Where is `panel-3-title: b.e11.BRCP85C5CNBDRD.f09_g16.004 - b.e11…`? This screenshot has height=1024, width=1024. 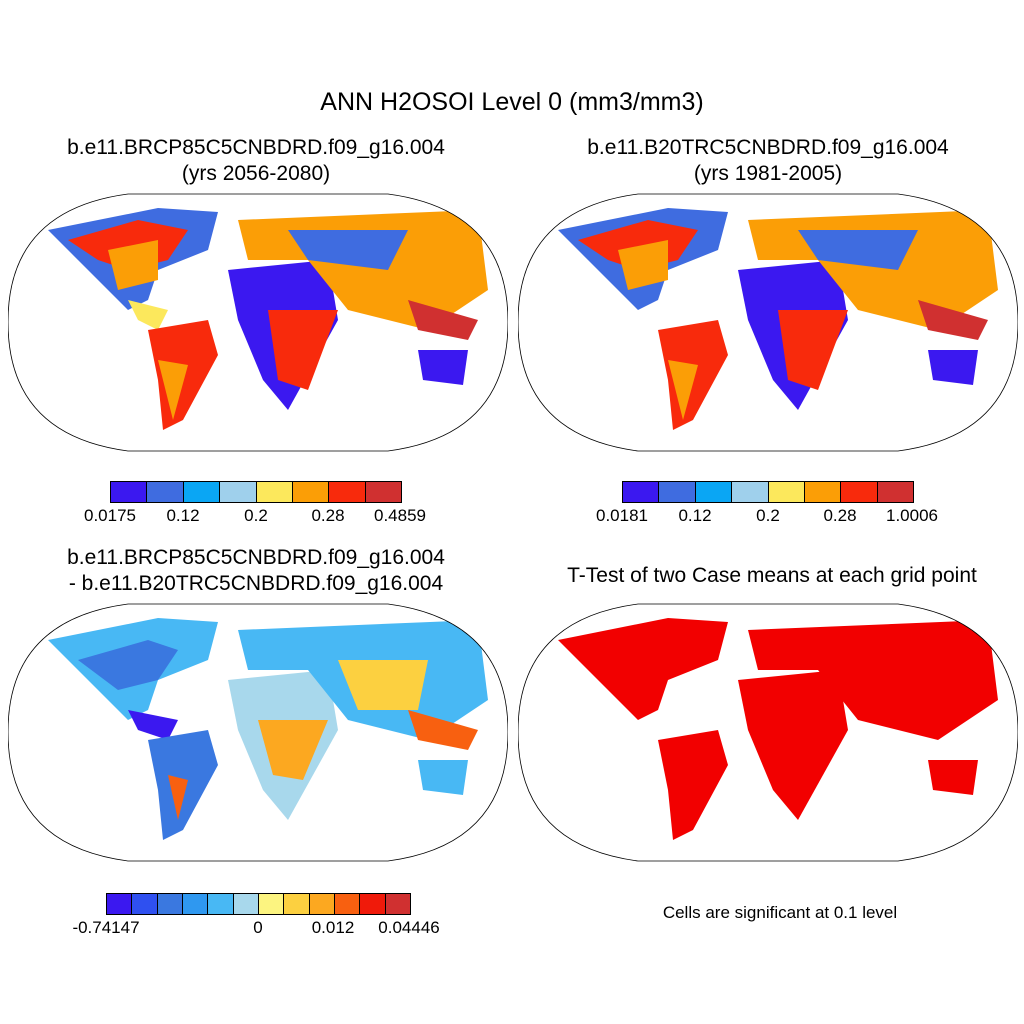
panel-3-title: b.e11.BRCP85C5CNBDRD.f09_g16.004 - b.e11… is located at coordinates (256, 571).